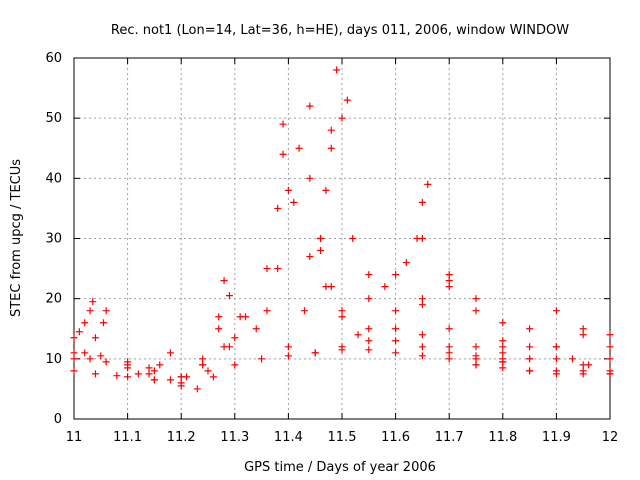  Describe the element at coordinates (58, 419) in the screenshot. I see `y-tick-label: 0` at that location.